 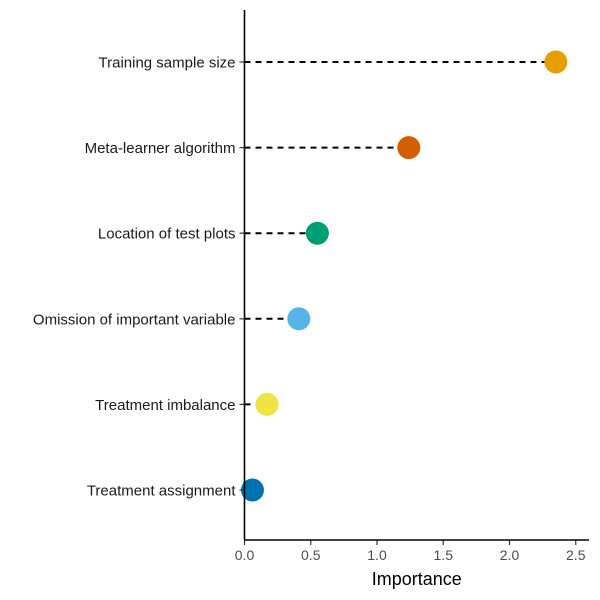 What do you see at coordinates (444, 555) in the screenshot?
I see `x-tick-label-3: 1.5` at bounding box center [444, 555].